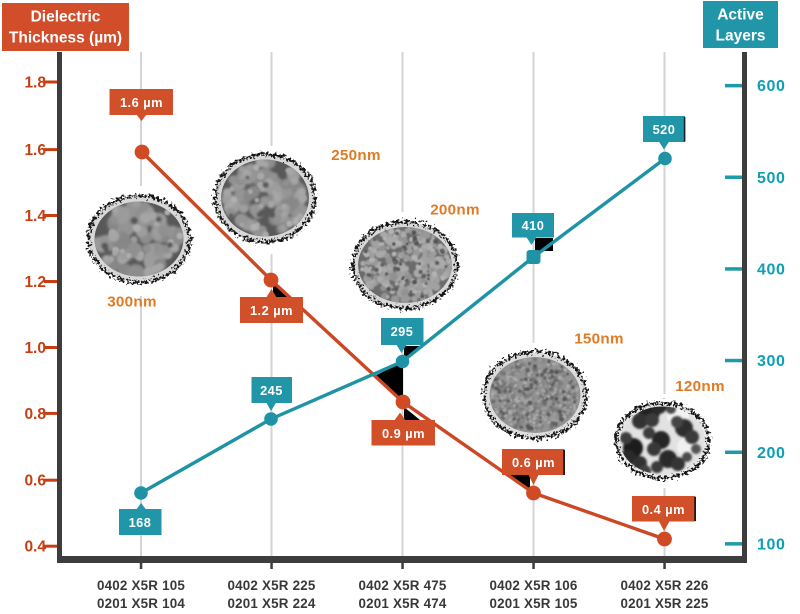 The image size is (800, 614). What do you see at coordinates (664, 603) in the screenshot?
I see `svg-text: 0201 X5R 225` at bounding box center [664, 603].